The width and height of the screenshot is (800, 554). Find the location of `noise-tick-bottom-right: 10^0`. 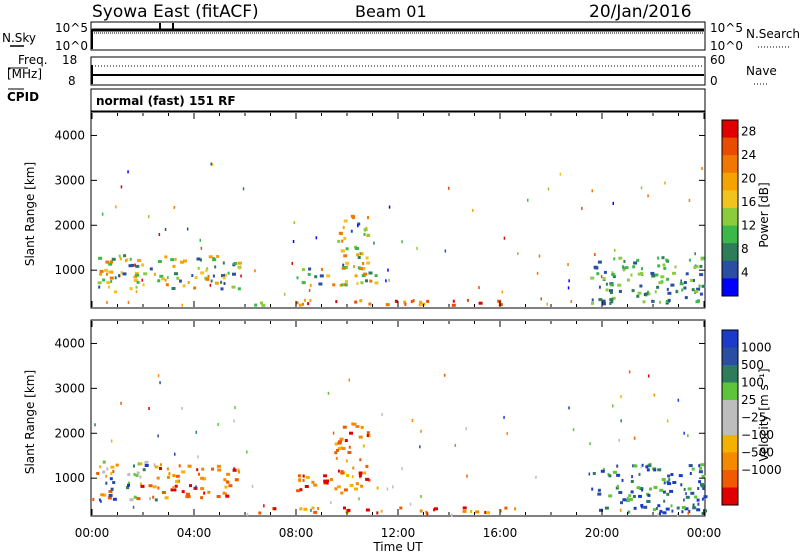

noise-tick-bottom-right: 10^0 is located at coordinates (726, 46).